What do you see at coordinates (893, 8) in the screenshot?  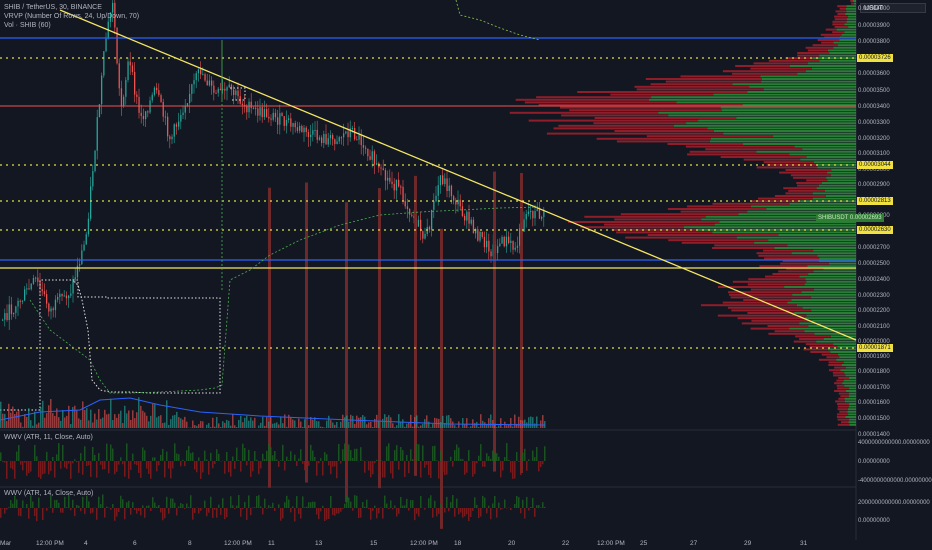 I see `currency-button: USDT` at bounding box center [893, 8].